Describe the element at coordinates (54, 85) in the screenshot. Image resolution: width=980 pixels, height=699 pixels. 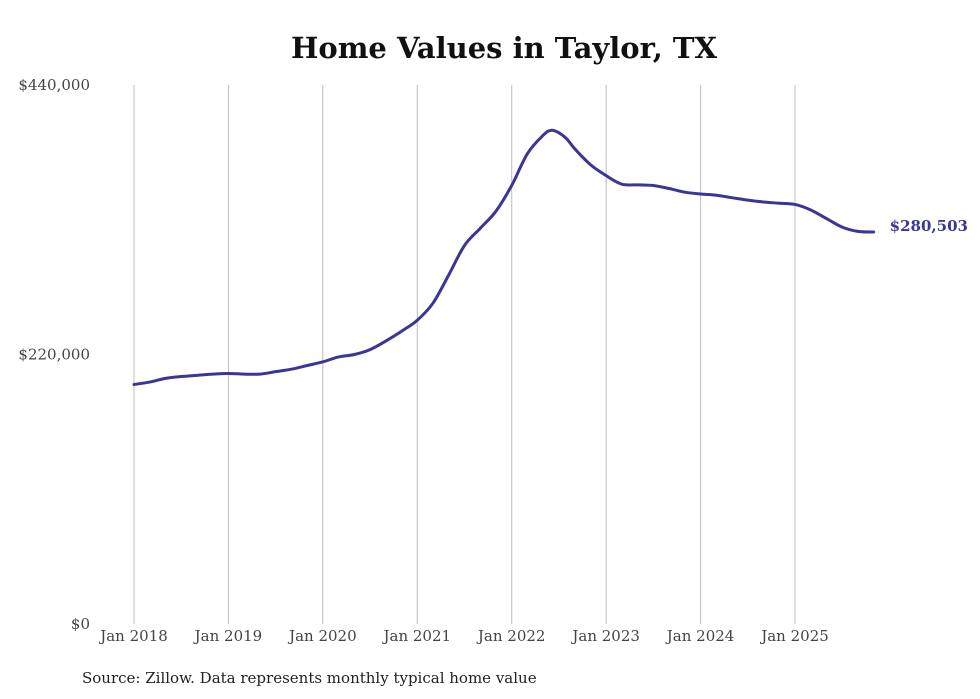
I see `y-tick-label: $440,000` at that location.